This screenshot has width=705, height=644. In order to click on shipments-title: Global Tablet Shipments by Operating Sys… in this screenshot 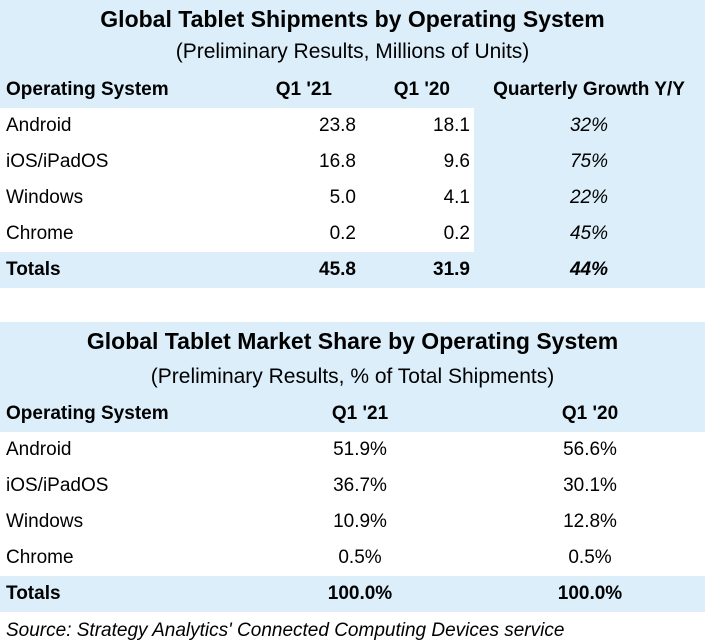, I will do `click(352, 19)`.